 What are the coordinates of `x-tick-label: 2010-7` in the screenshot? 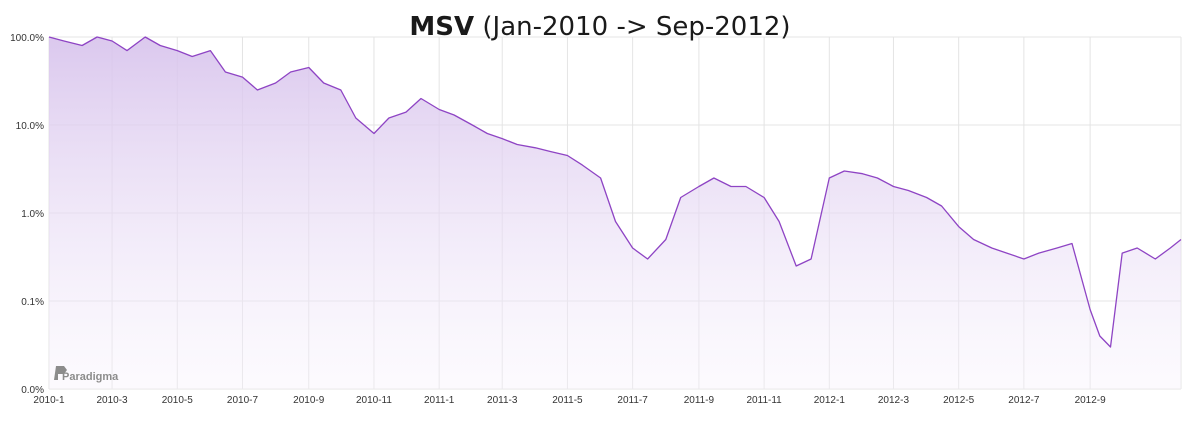 It's located at (243, 400).